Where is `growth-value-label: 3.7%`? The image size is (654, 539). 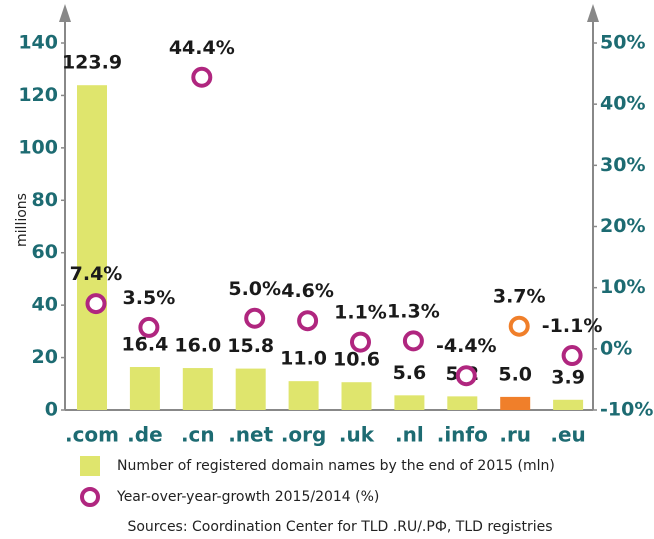 growth-value-label: 3.7% is located at coordinates (519, 297).